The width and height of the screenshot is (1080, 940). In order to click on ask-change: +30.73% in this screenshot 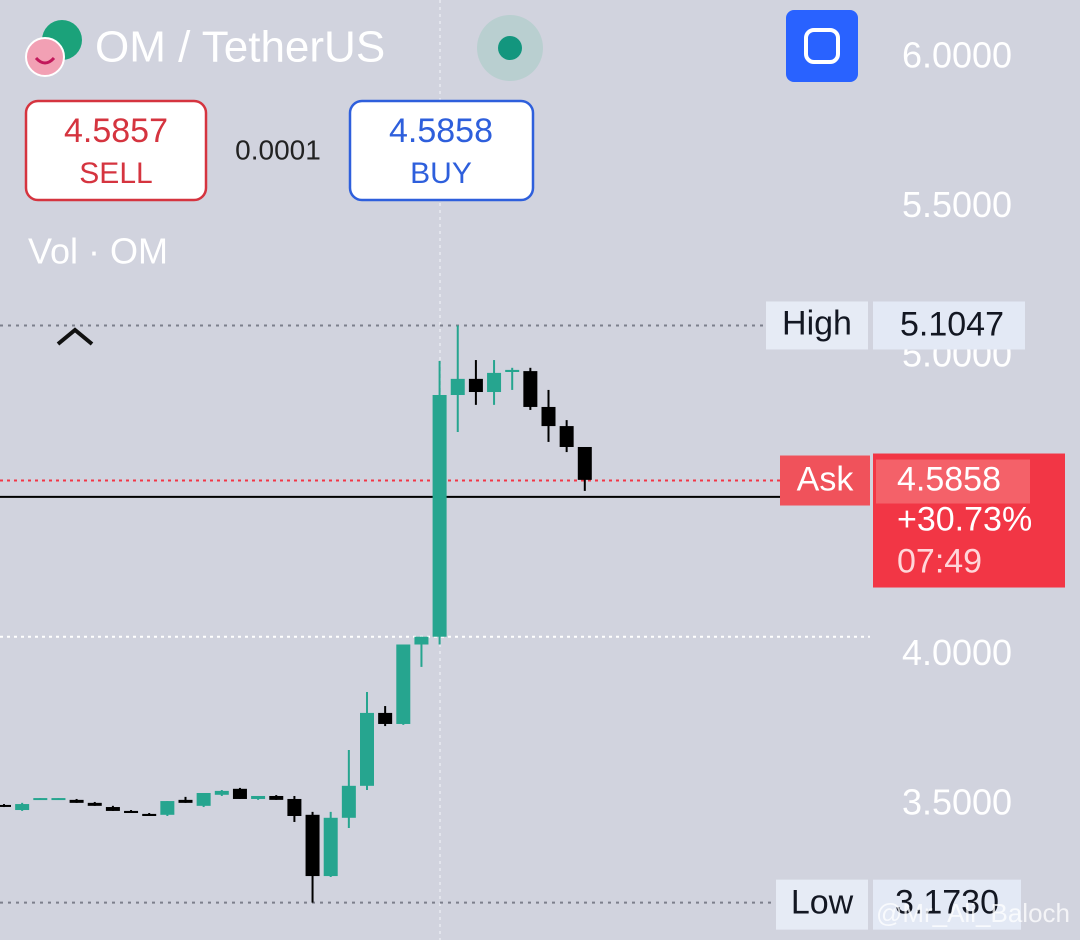, I will do `click(964, 520)`.